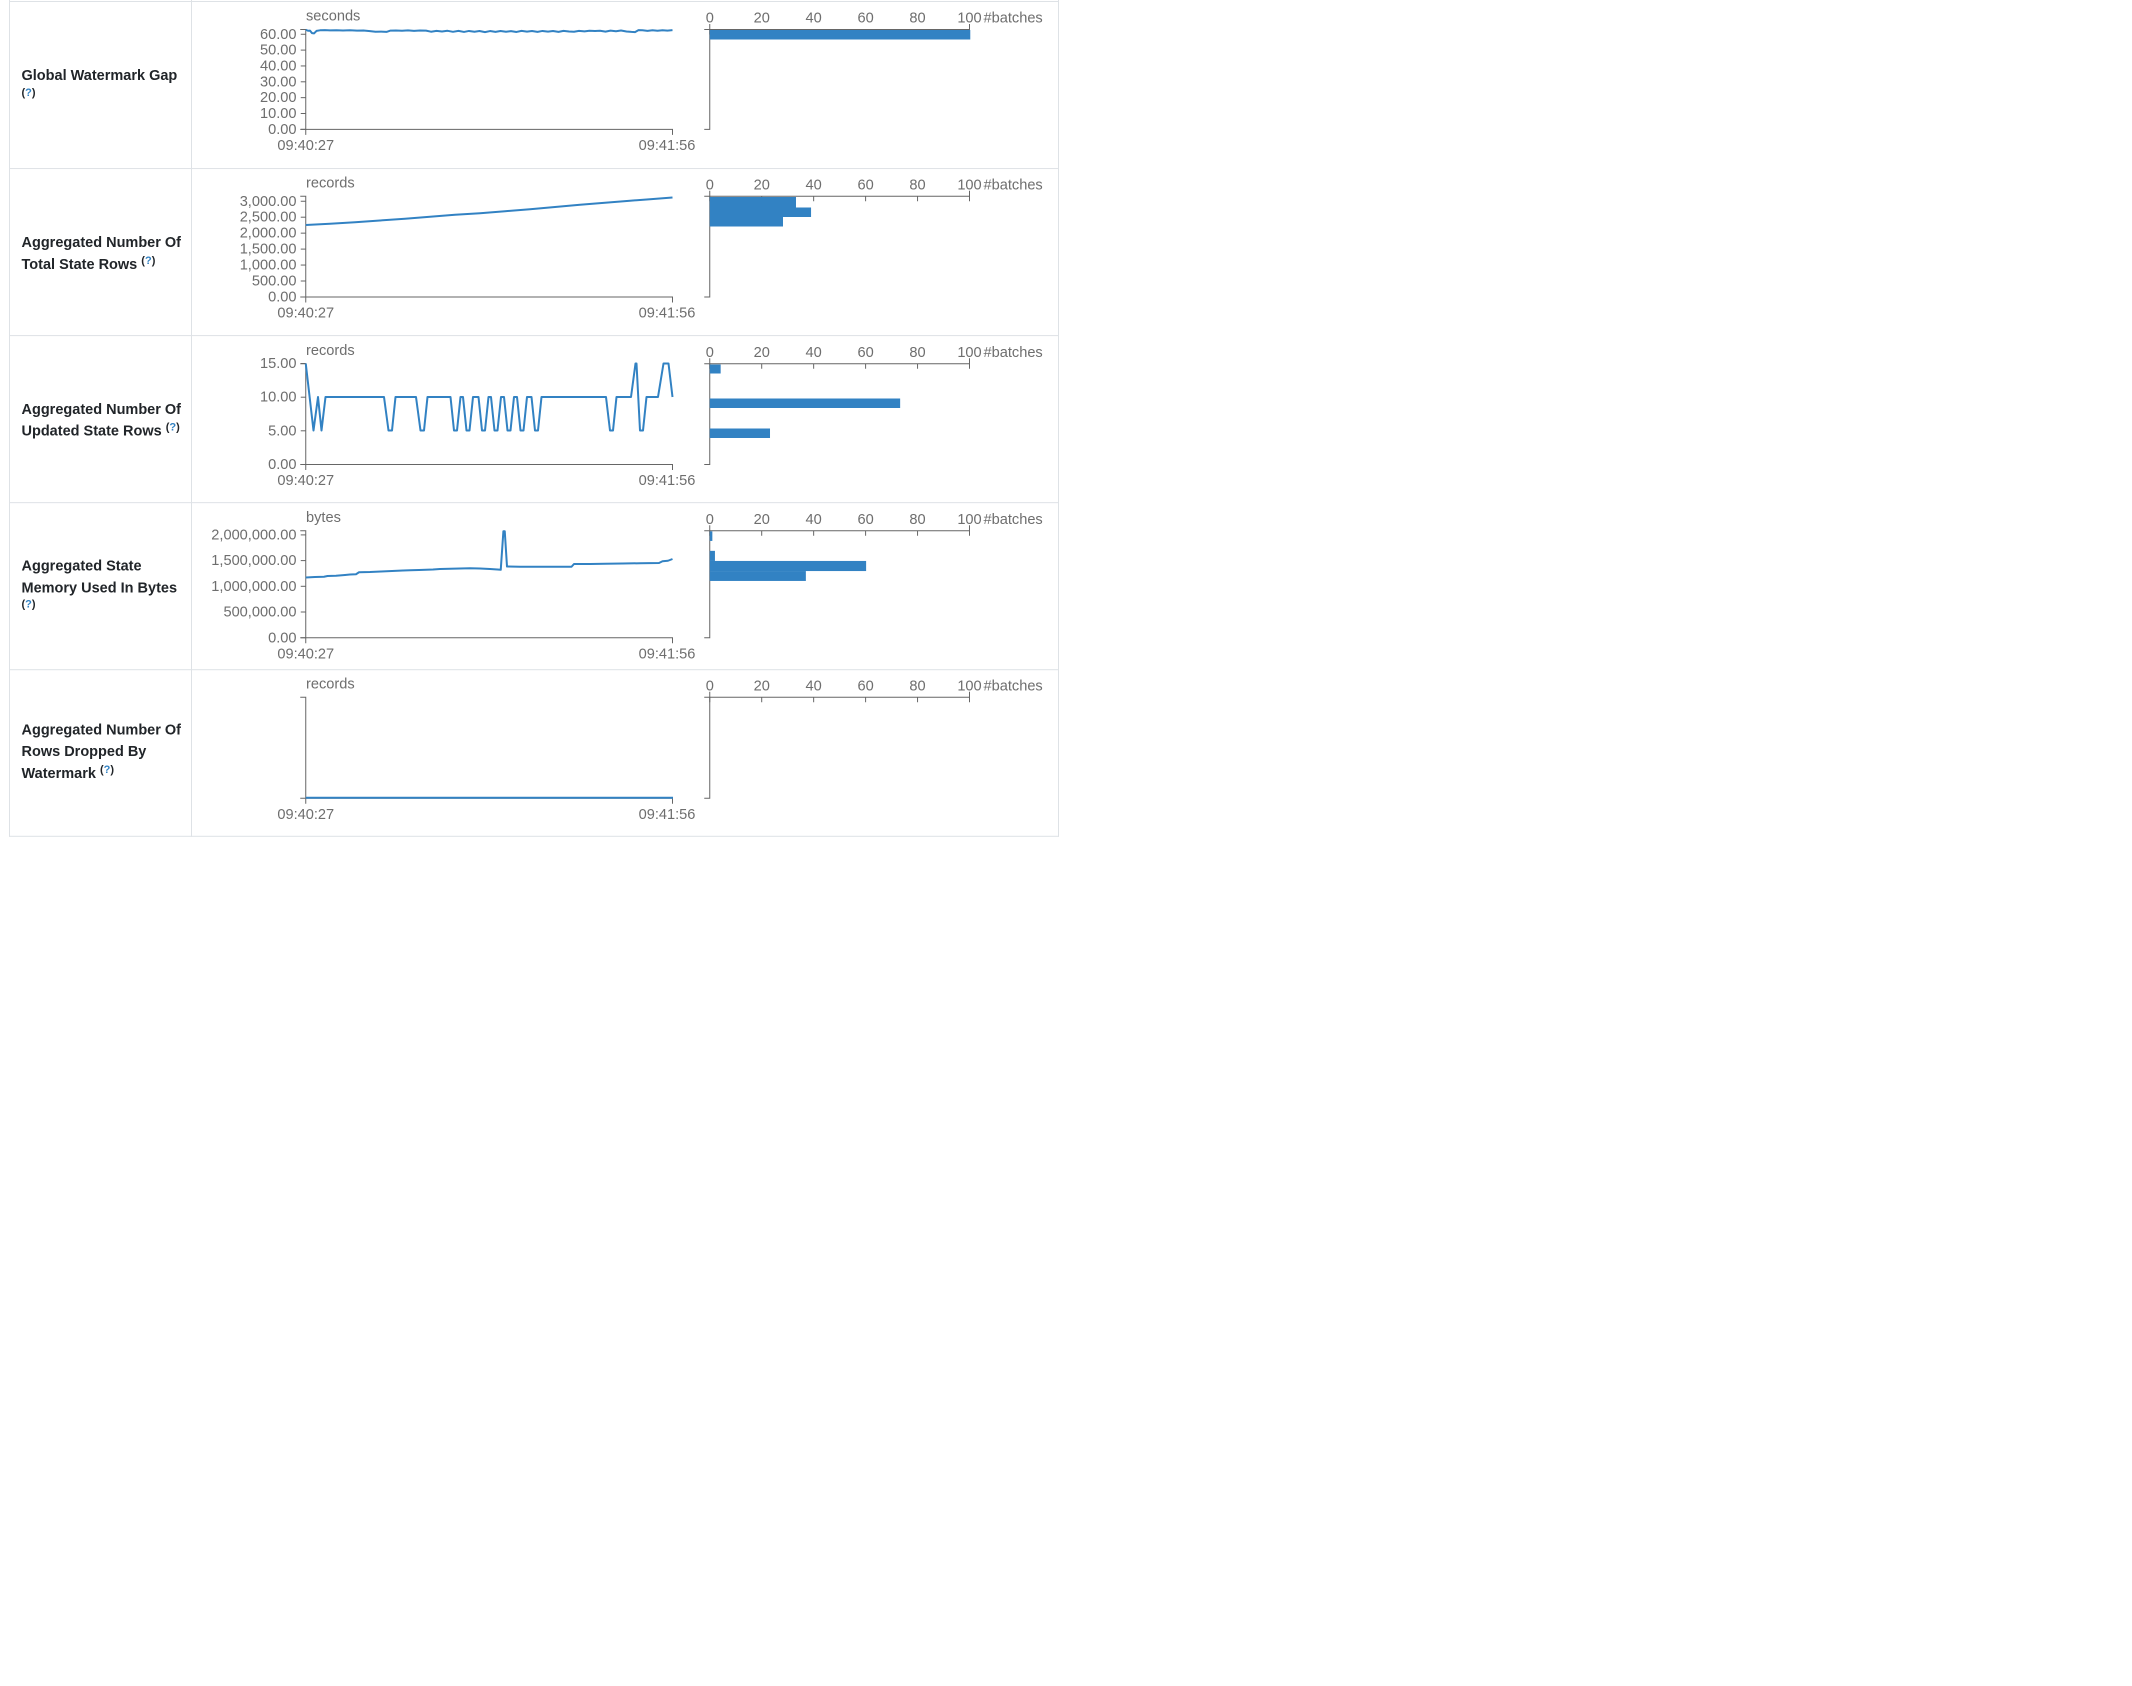 This screenshot has width=2132, height=1686. What do you see at coordinates (253, 535) in the screenshot?
I see `svg-text: 2,000,000.00` at bounding box center [253, 535].